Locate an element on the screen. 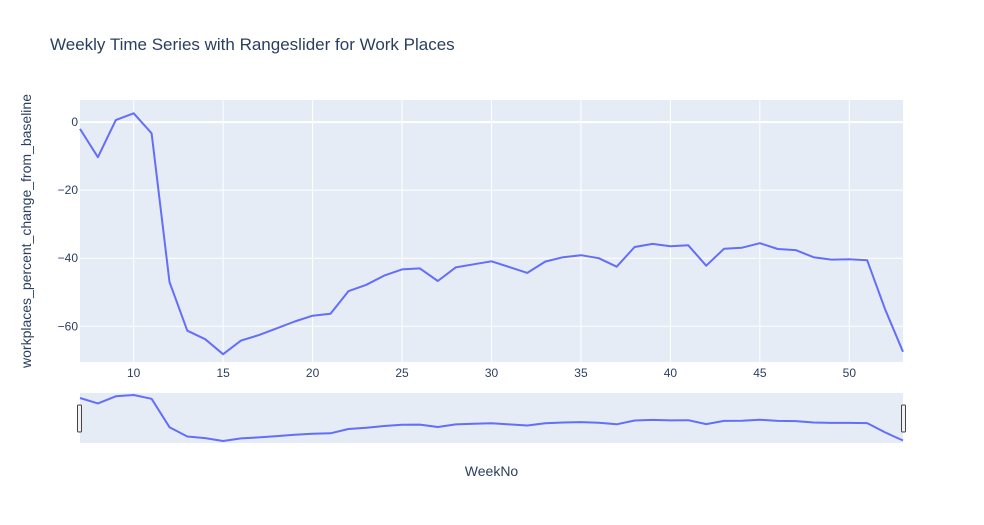 The image size is (984, 525). x-tick-labels: 10 15 20 25 30 35 40 45 50 is located at coordinates (491, 373).